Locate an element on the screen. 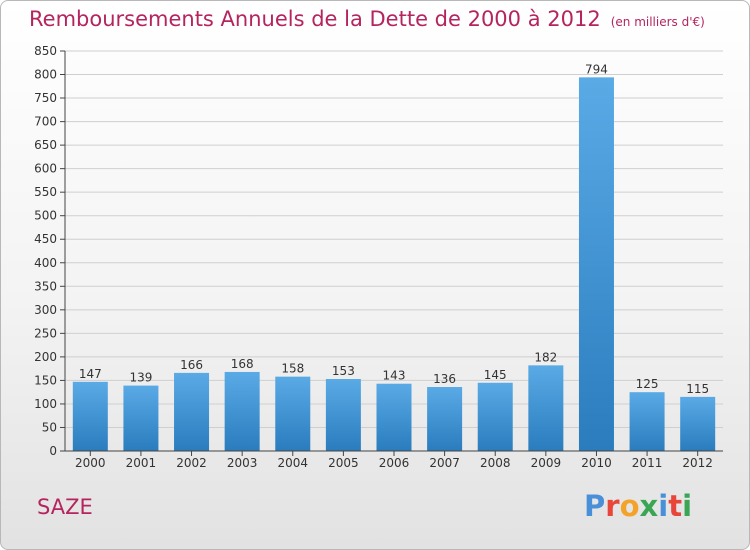  logo-letter: x is located at coordinates (649, 506).